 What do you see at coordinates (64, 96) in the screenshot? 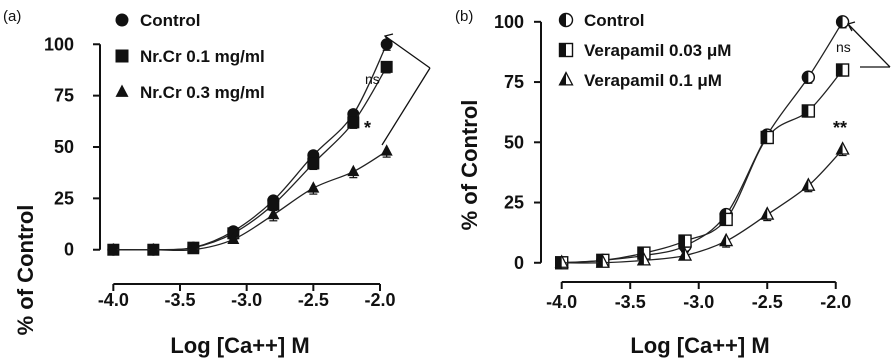
I see `panel-a-y-tick-label: 75` at bounding box center [64, 96].